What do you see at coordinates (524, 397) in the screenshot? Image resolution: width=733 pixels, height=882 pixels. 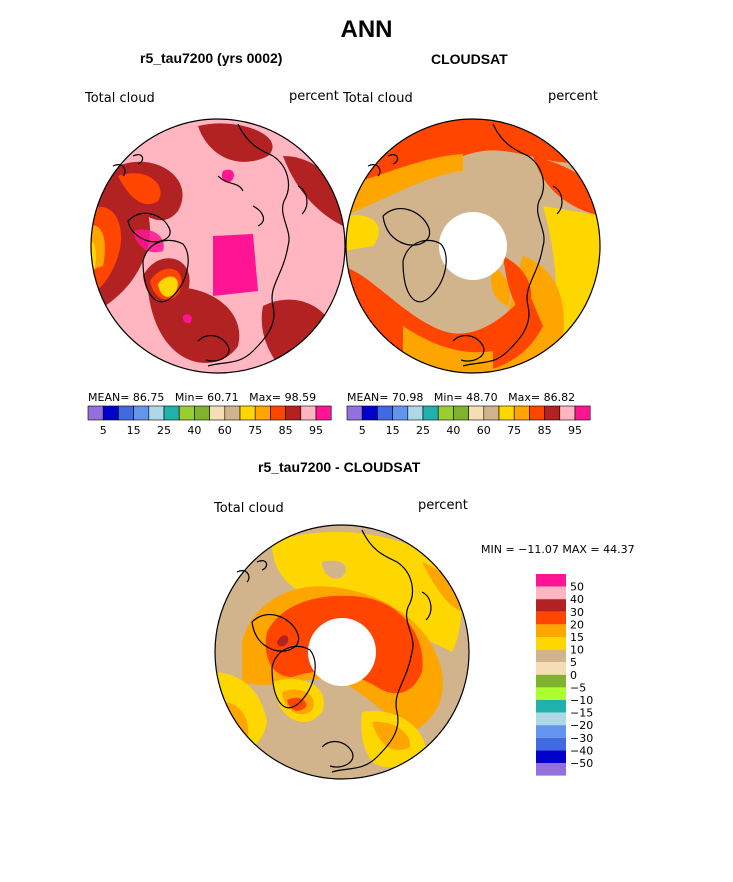 I see `obs-max-label: Max=` at bounding box center [524, 397].